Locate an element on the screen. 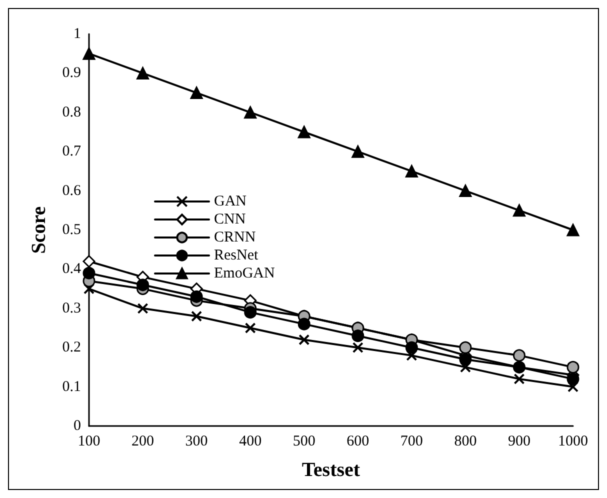  y-tick-label: 1 is located at coordinates (77, 34).